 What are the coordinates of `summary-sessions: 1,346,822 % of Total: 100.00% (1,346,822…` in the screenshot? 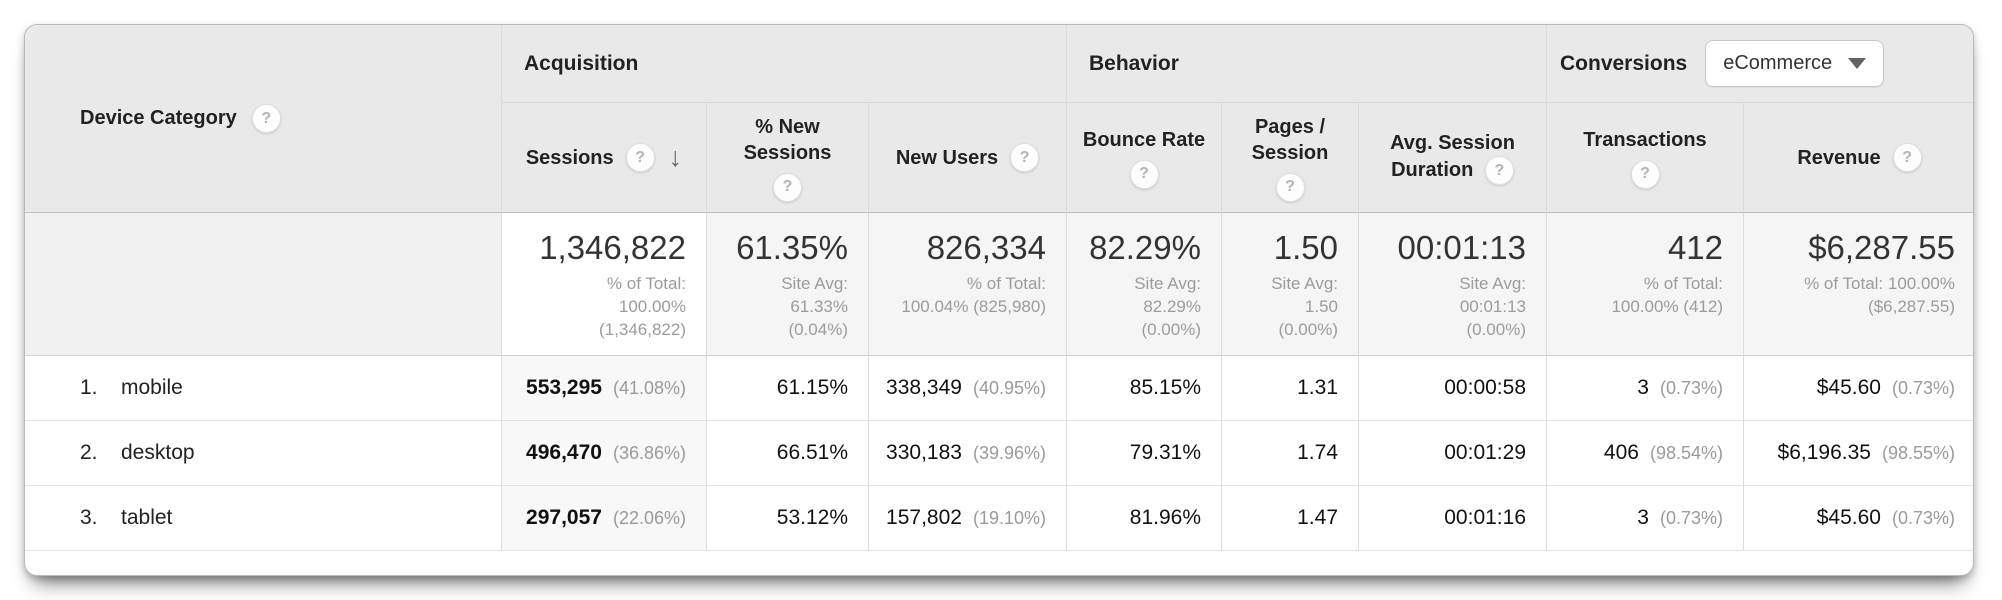 It's located at (604, 284).